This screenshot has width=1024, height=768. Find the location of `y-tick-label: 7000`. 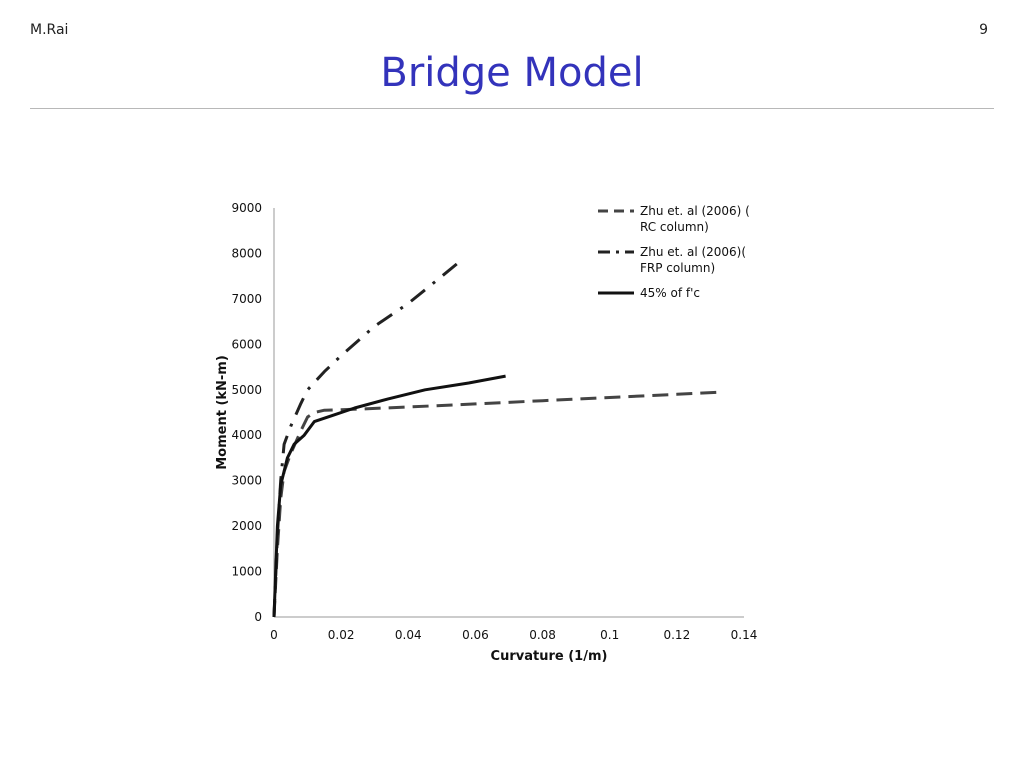

y-tick-label: 7000 is located at coordinates (246, 299).